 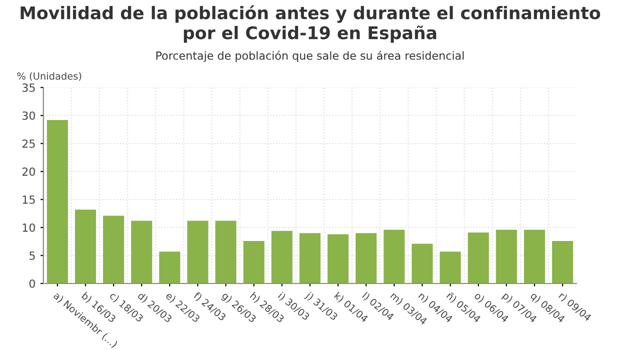 What do you see at coordinates (28, 200) in the screenshot?
I see `y-tick-label: 15` at bounding box center [28, 200].